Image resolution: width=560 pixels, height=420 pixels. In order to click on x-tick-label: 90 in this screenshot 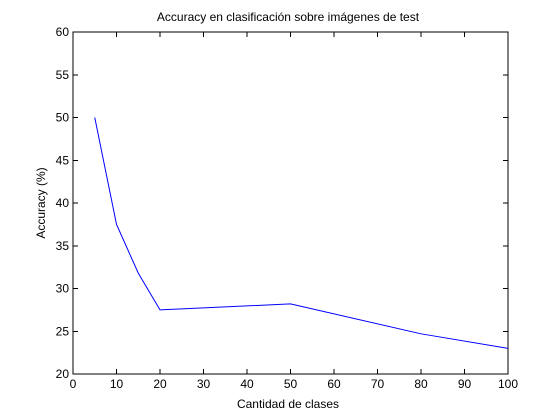, I will do `click(465, 384)`.